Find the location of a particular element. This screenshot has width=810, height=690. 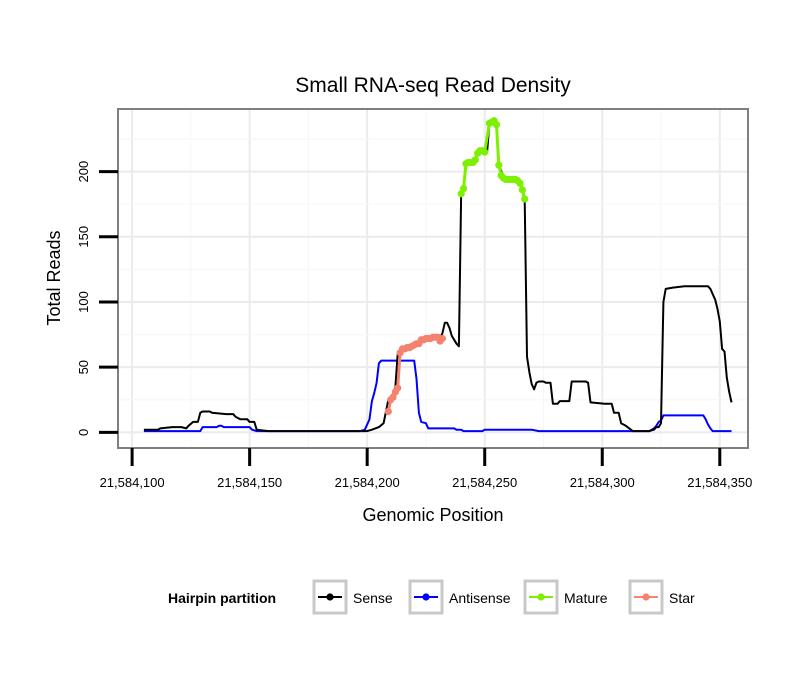

series-star is located at coordinates (415, 374).